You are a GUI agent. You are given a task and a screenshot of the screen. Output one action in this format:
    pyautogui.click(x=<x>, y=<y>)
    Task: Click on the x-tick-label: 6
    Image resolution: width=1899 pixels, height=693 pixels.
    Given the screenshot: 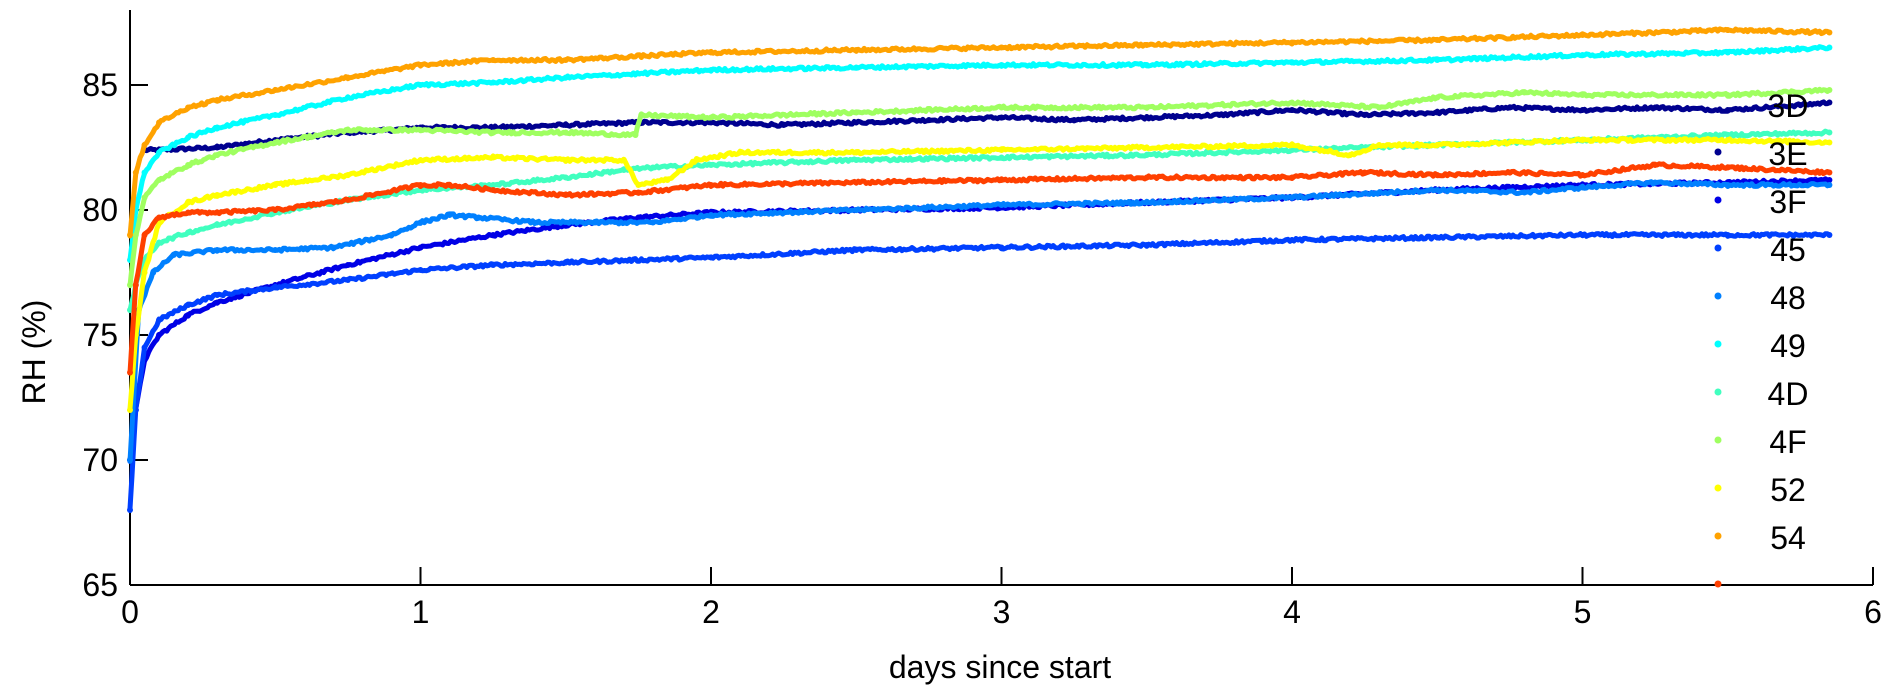 What is the action you would take?
    pyautogui.click(x=1873, y=612)
    